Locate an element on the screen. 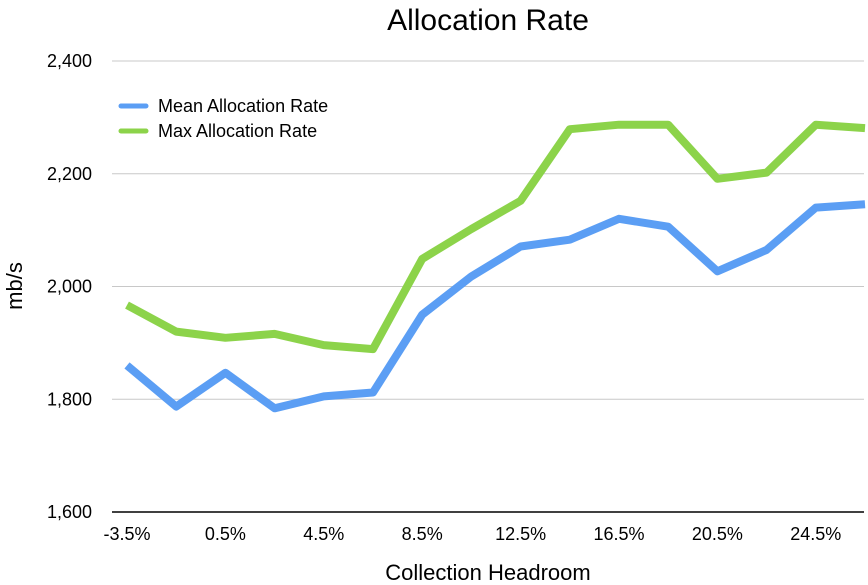 This screenshot has height=585, width=868. x-axis-ticks: -3.5% 0.5% 4.5% 8.5% 12.5% 16.5% 20.5% 24.5% is located at coordinates (472, 534).